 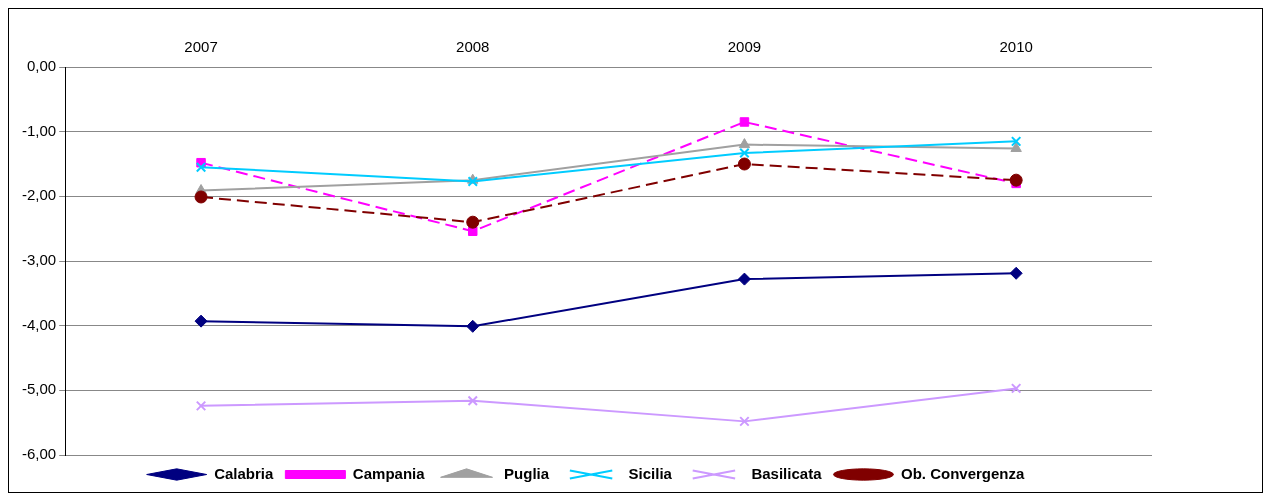 I want to click on y-tick-label: -6,00, so click(x=39, y=454).